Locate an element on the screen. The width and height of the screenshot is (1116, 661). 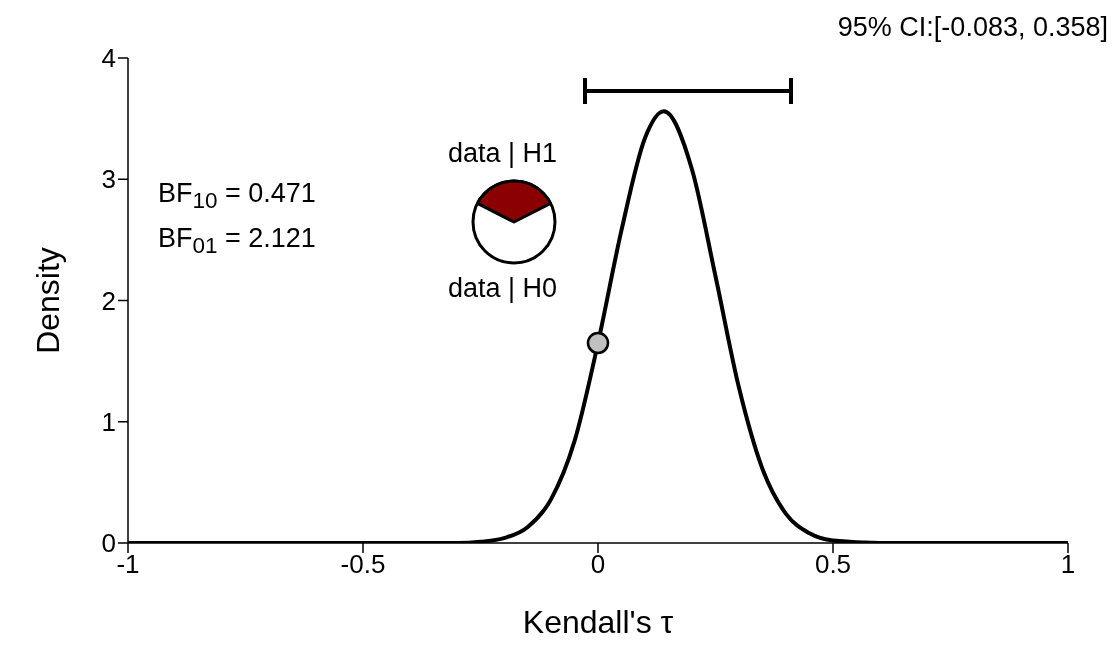
text: 95% CI:[-0.083, 0.358] is located at coordinates (972, 27).